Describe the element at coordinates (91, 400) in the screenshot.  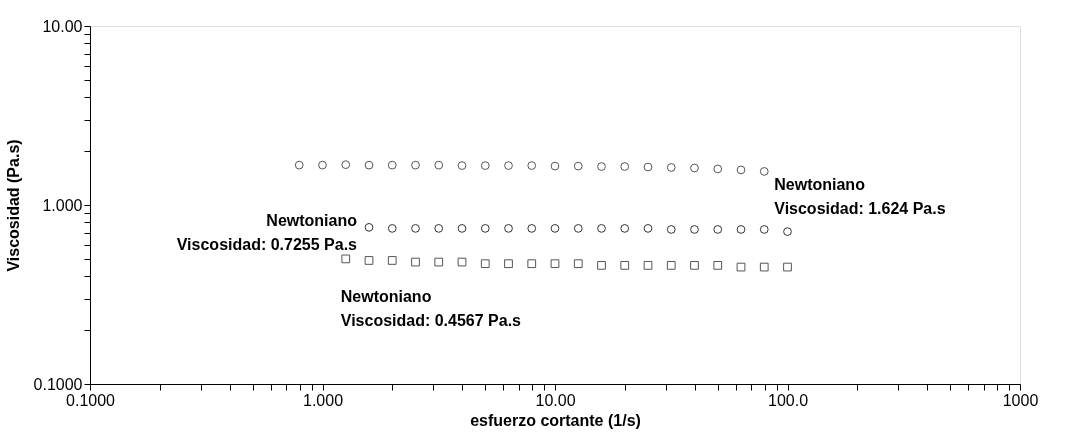
I see `x-tick-label: 0.1000` at that location.